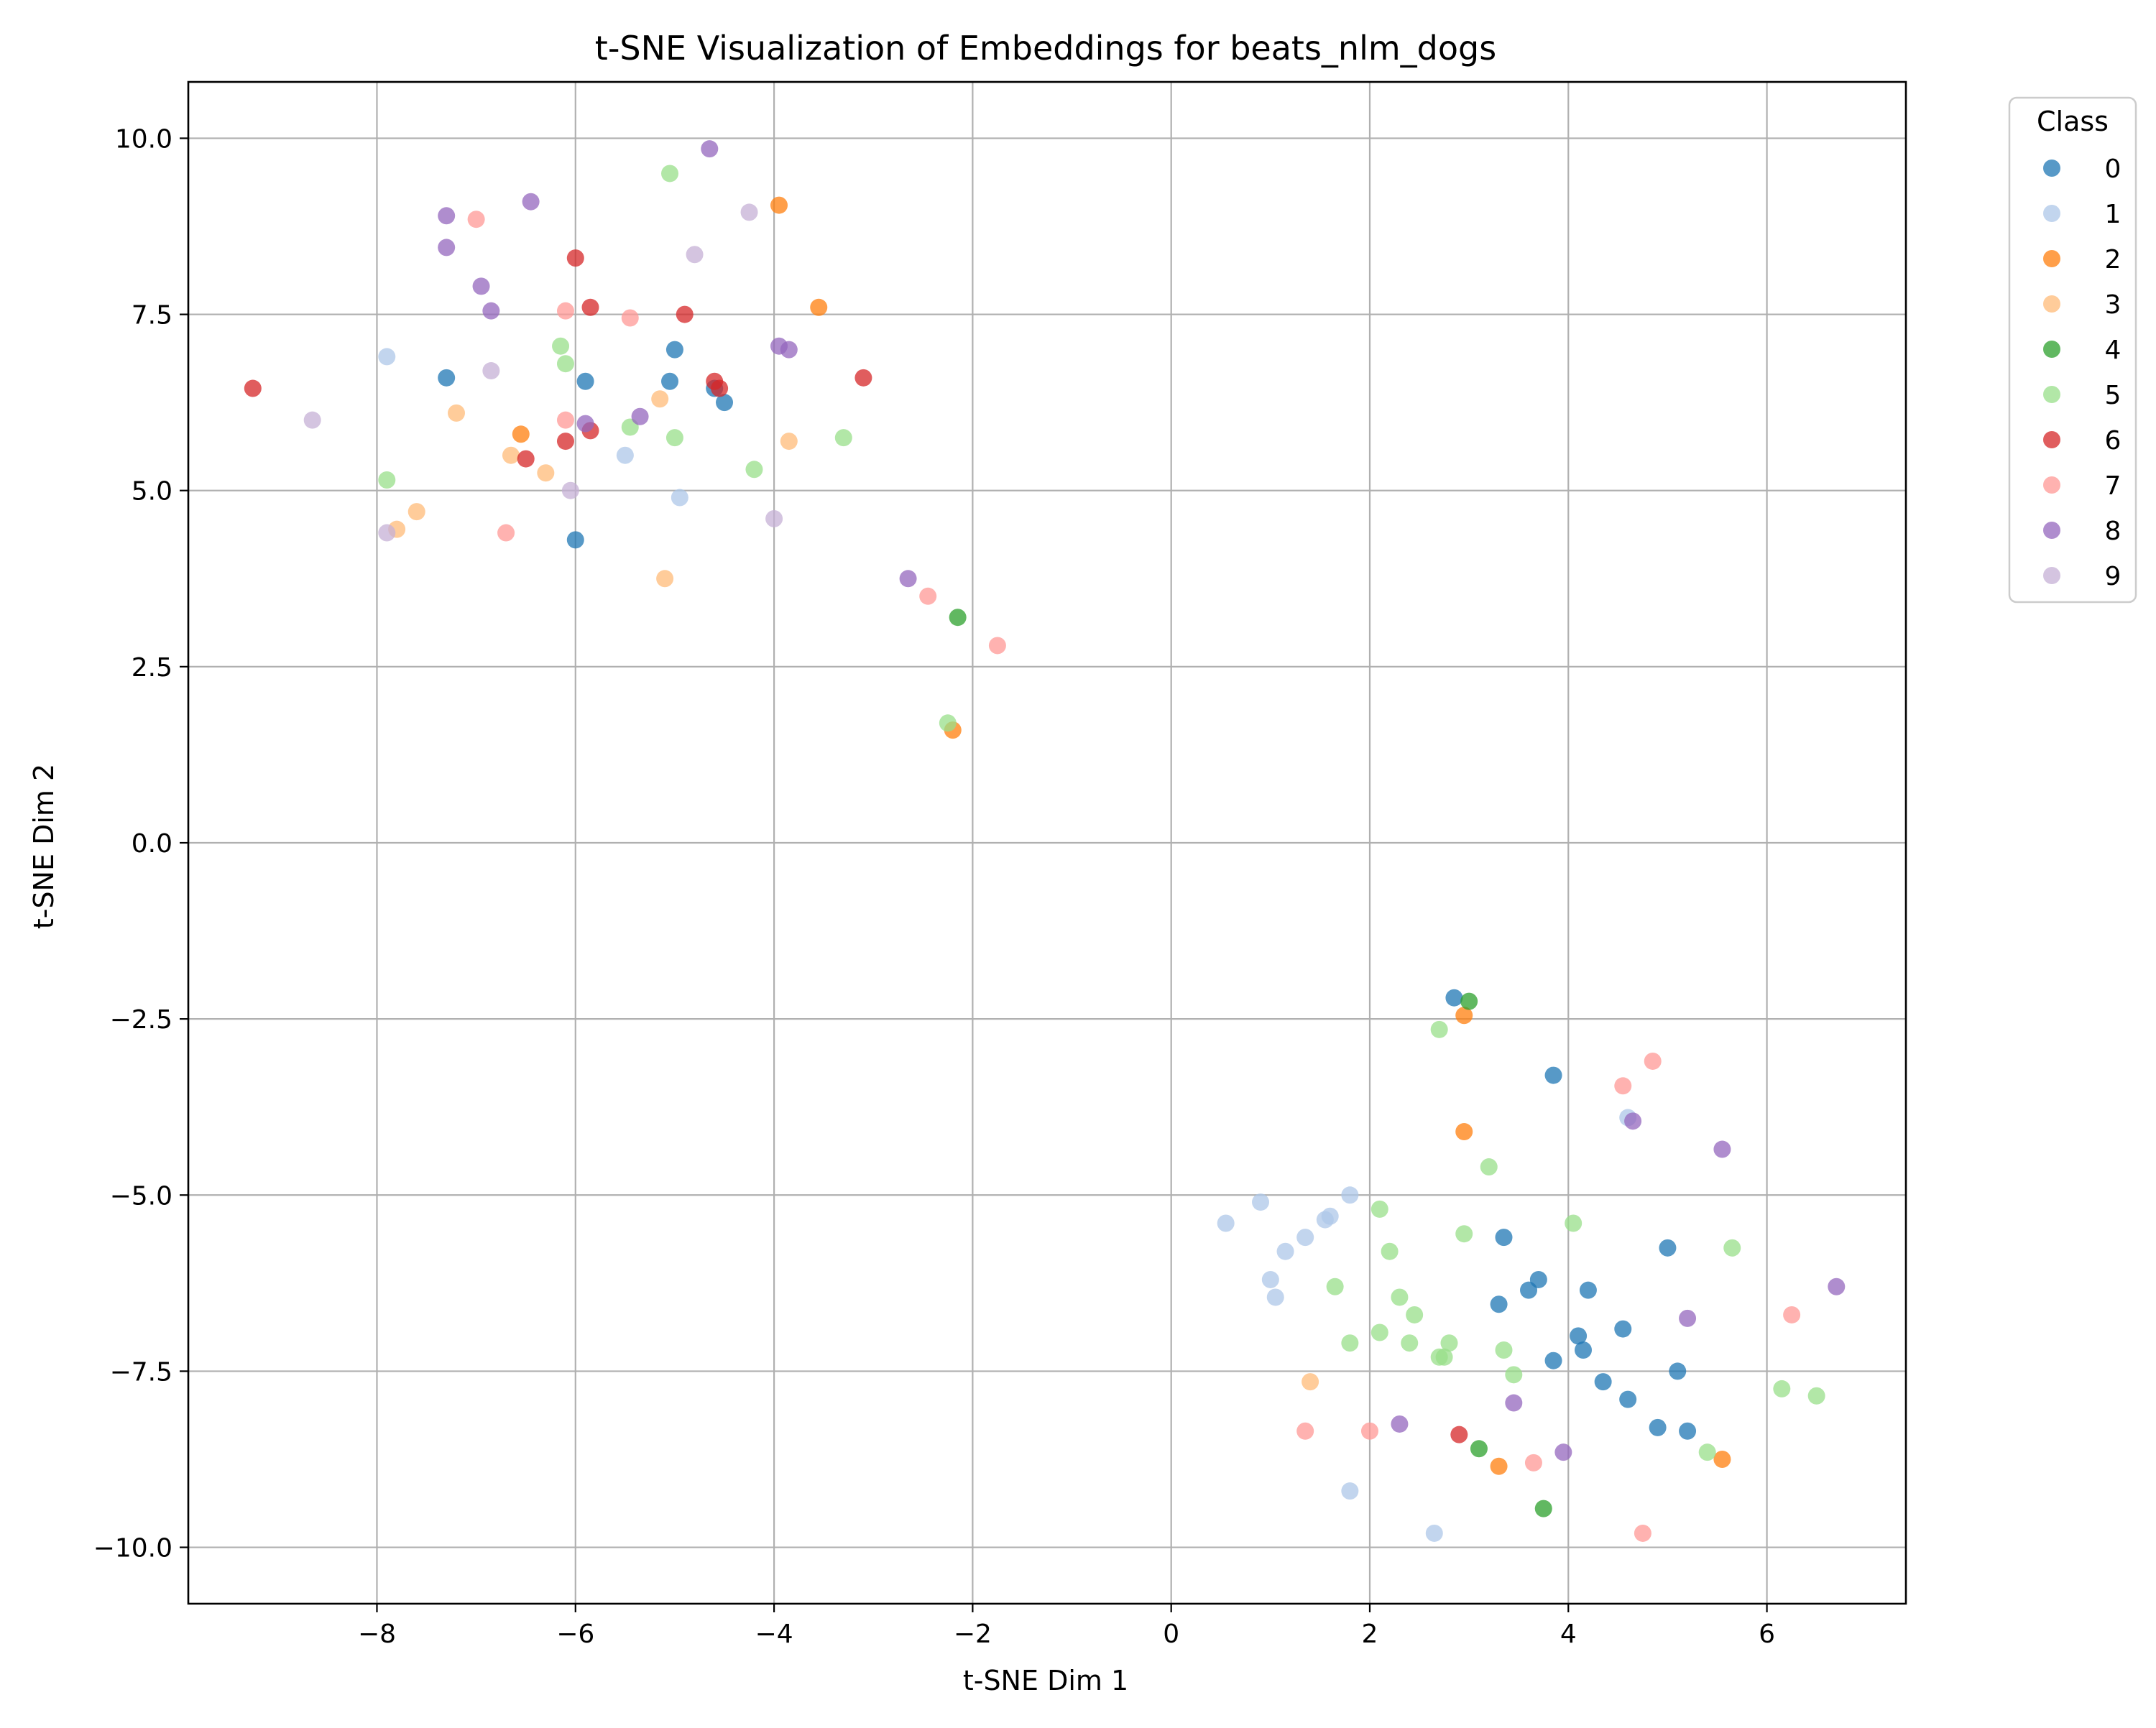 The height and width of the screenshot is (1728, 2156). I want to click on y-tick-label: −2.5, so click(141, 1020).